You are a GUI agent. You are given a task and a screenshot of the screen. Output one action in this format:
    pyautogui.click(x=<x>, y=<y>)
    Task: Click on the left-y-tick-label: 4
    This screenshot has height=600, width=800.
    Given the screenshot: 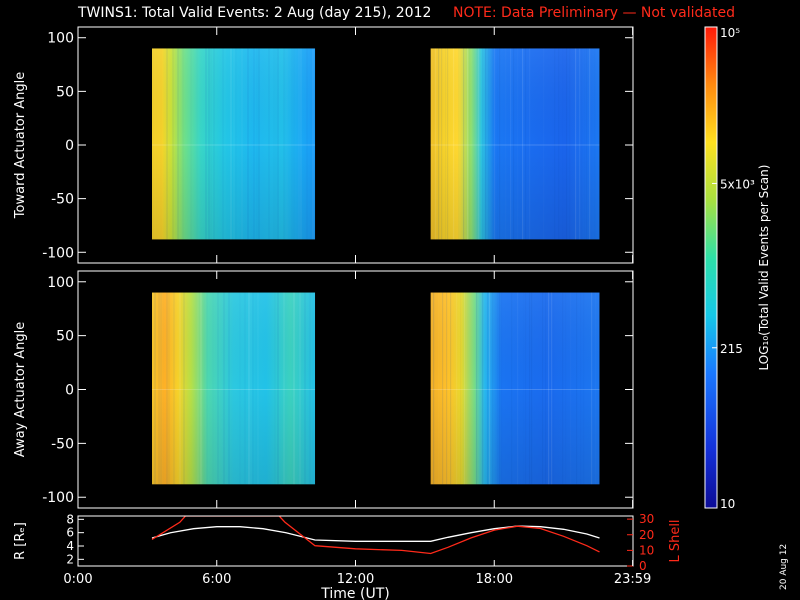 What is the action you would take?
    pyautogui.click(x=70, y=546)
    